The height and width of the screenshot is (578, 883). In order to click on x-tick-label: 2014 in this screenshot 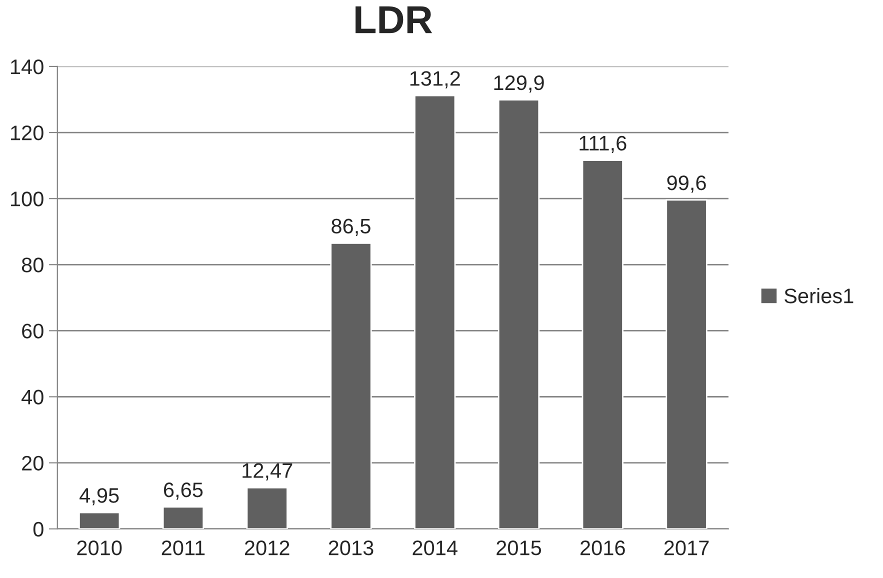, I will do `click(435, 548)`.